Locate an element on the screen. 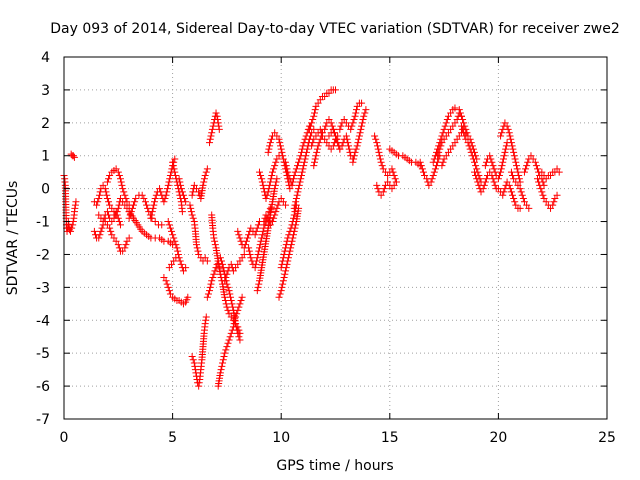  series-arc-u is located at coordinates (214, 128).